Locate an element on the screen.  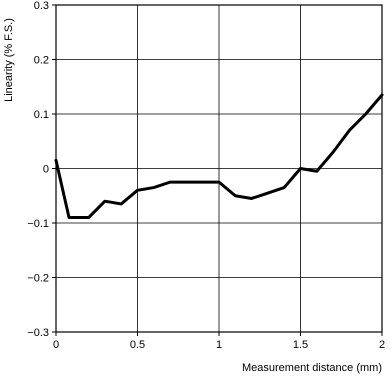
y-tick-label: −0.2 is located at coordinates (38, 279).